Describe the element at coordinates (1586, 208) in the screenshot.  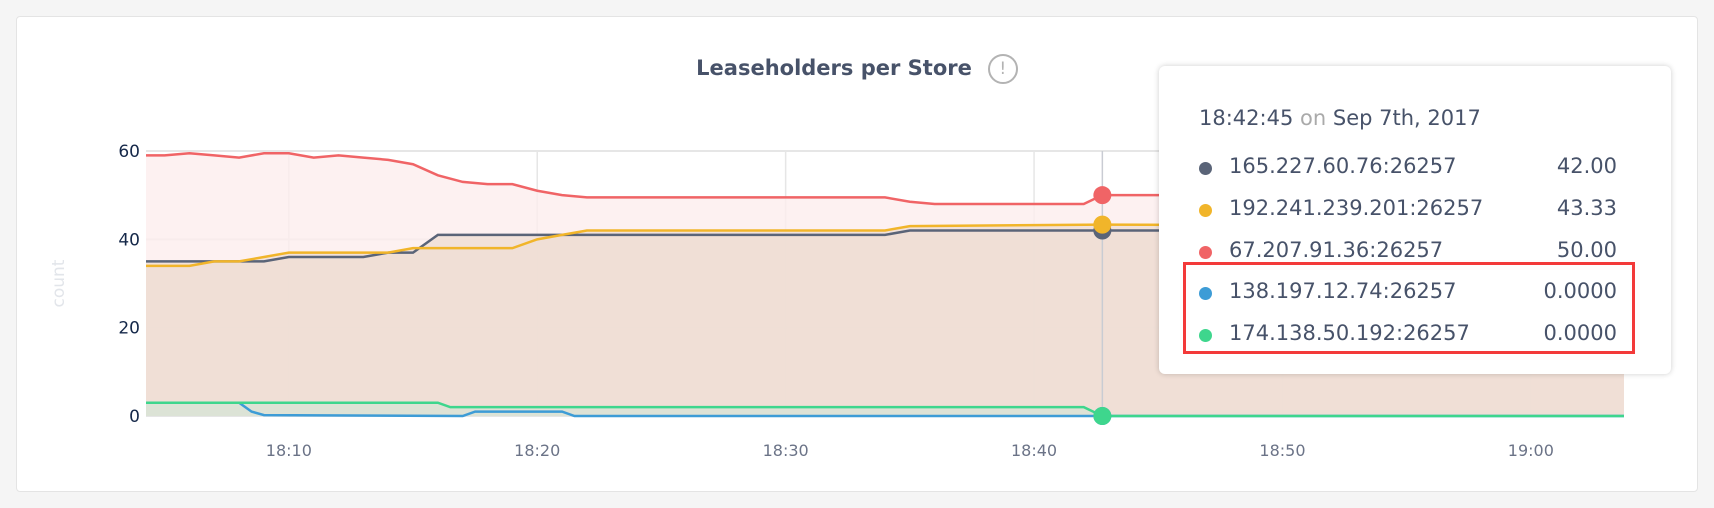
I see `tooltip-series-value: 43.33` at that location.